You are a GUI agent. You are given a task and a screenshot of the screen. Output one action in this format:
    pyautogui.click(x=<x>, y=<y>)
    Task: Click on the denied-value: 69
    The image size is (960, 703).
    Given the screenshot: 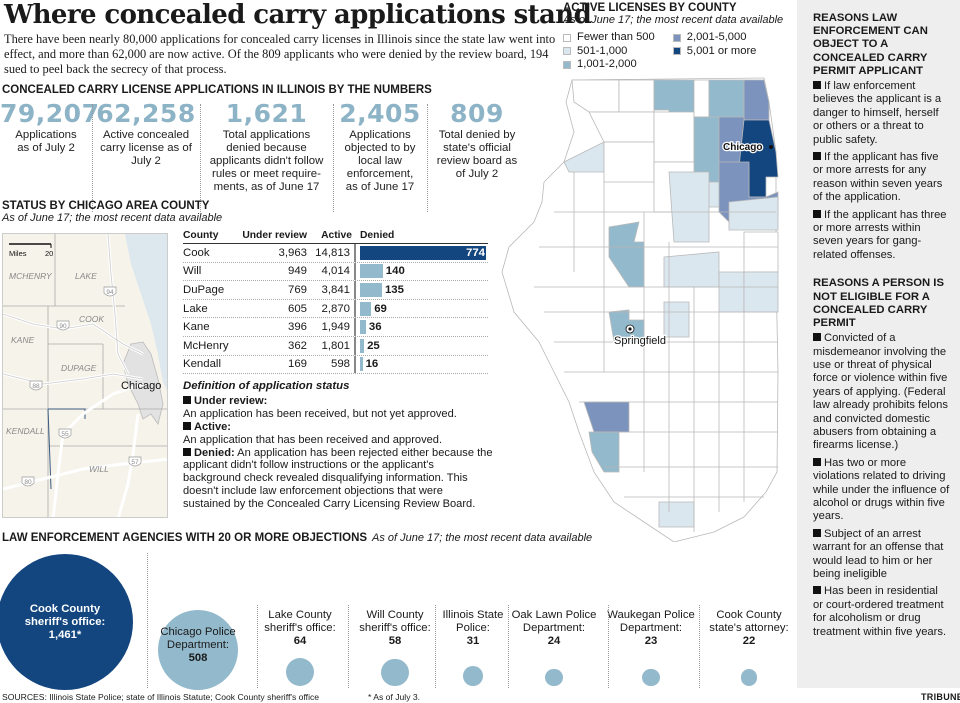 What is the action you would take?
    pyautogui.click(x=380, y=308)
    